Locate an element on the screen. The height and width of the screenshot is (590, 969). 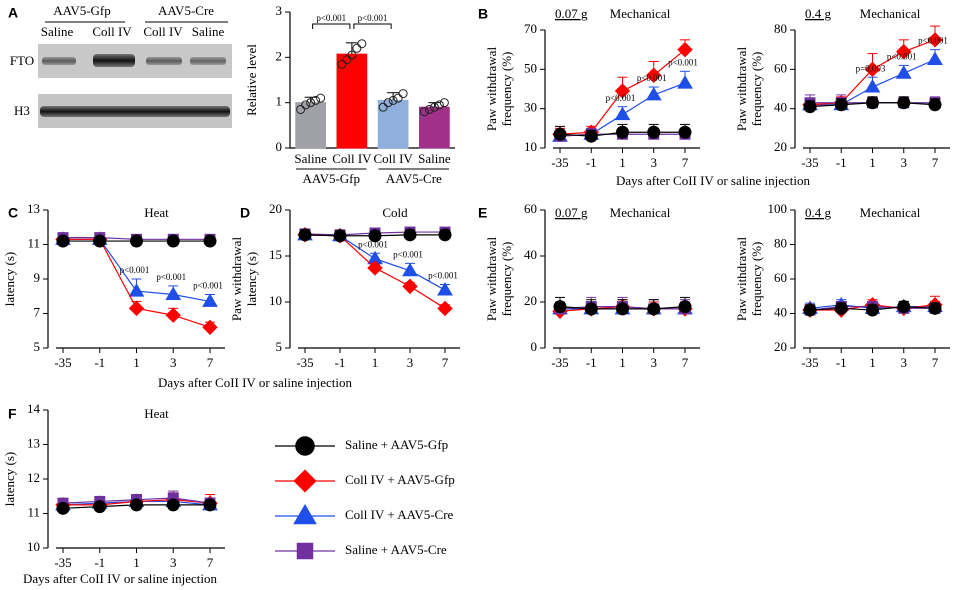
y-axis-label: frequency (%) is located at coordinates (756, 279).